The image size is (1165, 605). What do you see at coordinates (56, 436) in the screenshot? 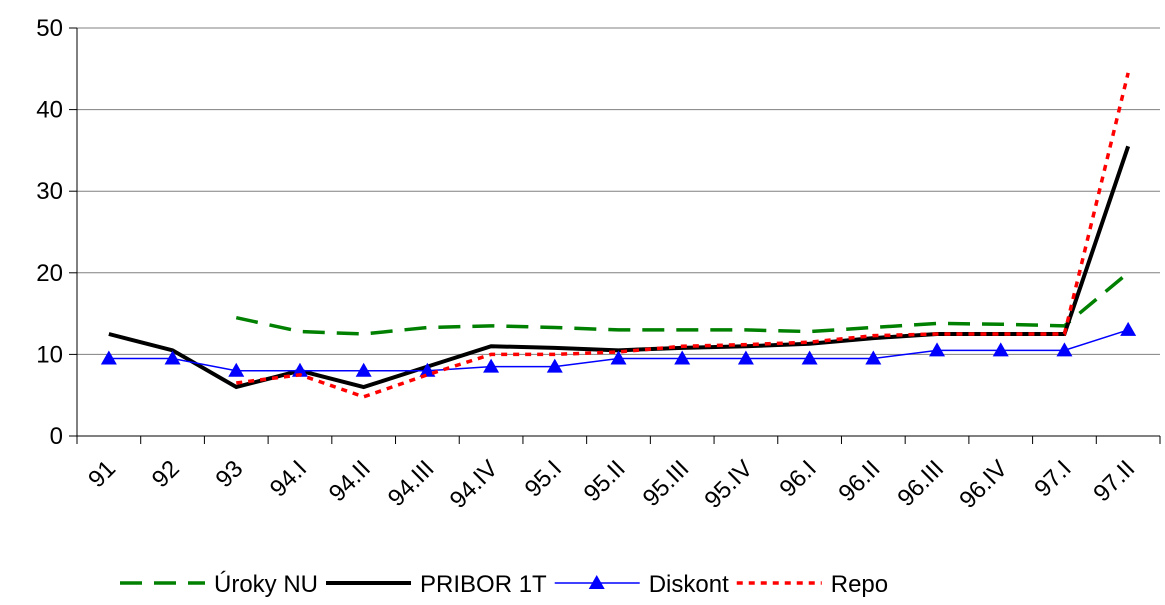
I see `y-tick-label: 0` at bounding box center [56, 436].